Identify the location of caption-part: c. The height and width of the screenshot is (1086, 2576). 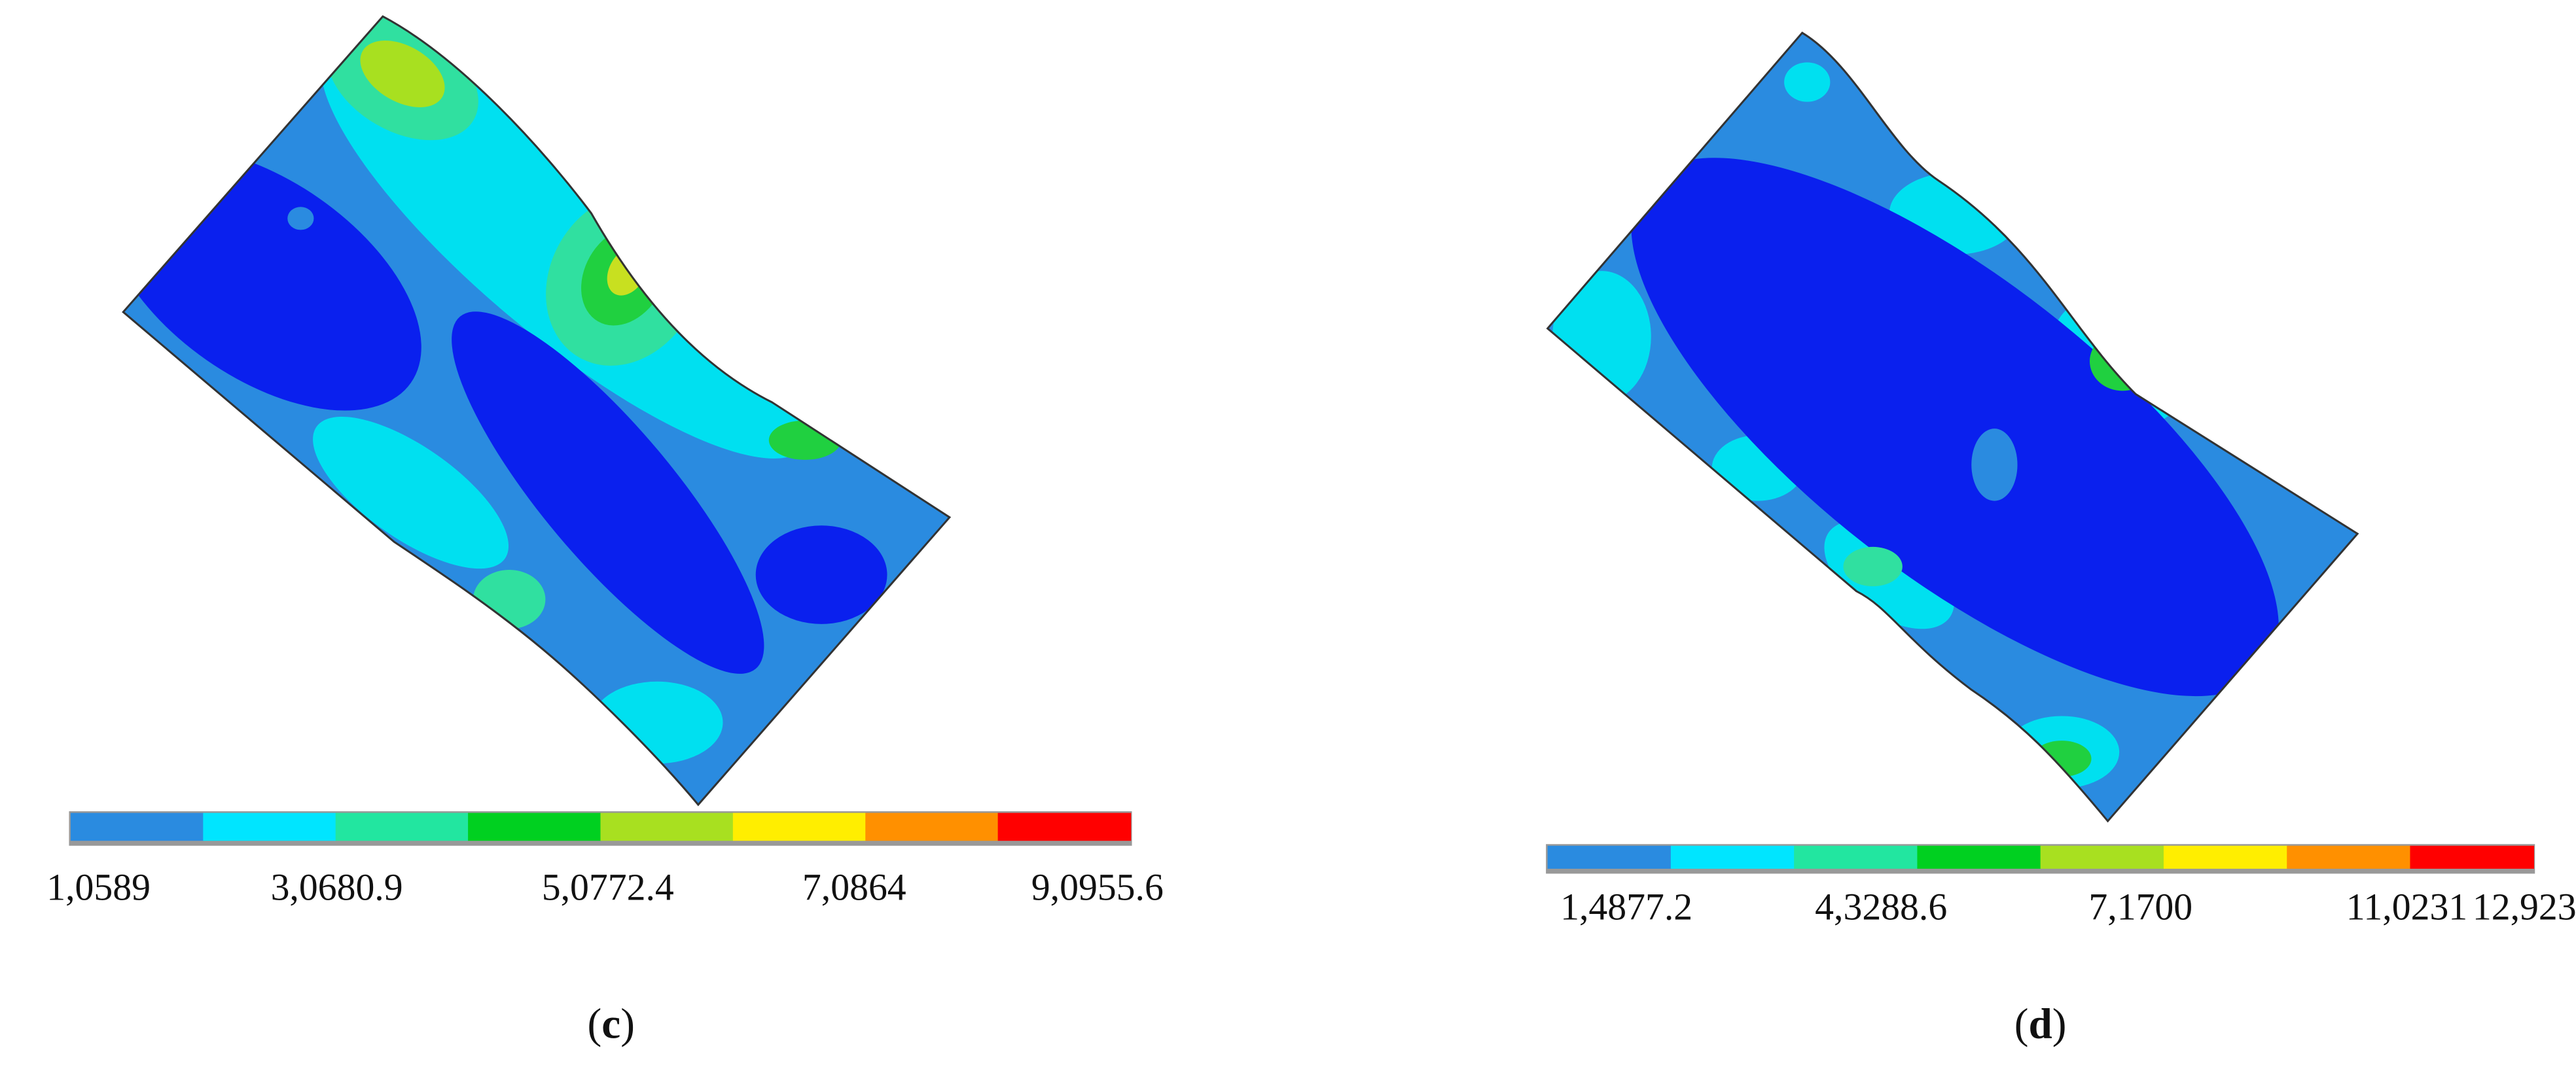
(610, 1023).